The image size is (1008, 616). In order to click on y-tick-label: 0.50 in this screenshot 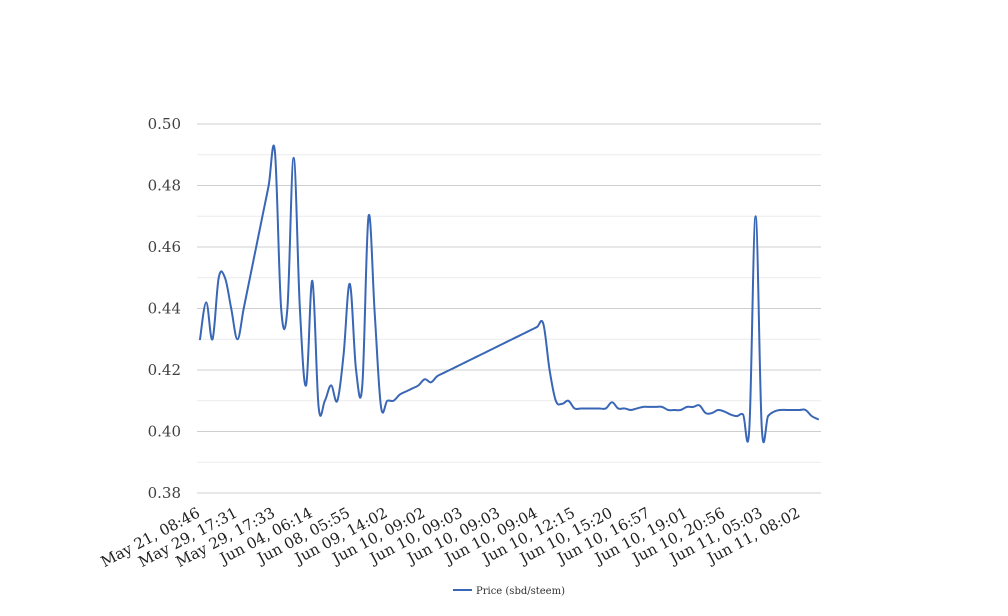, I will do `click(164, 124)`.